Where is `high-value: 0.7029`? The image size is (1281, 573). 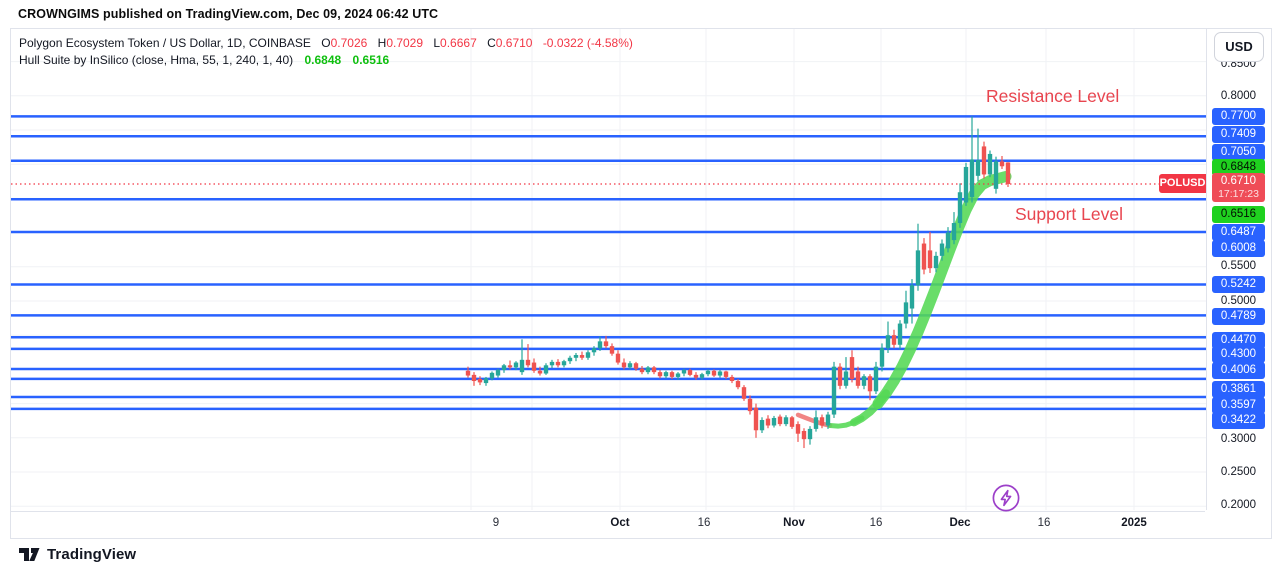 high-value: 0.7029 is located at coordinates (405, 43).